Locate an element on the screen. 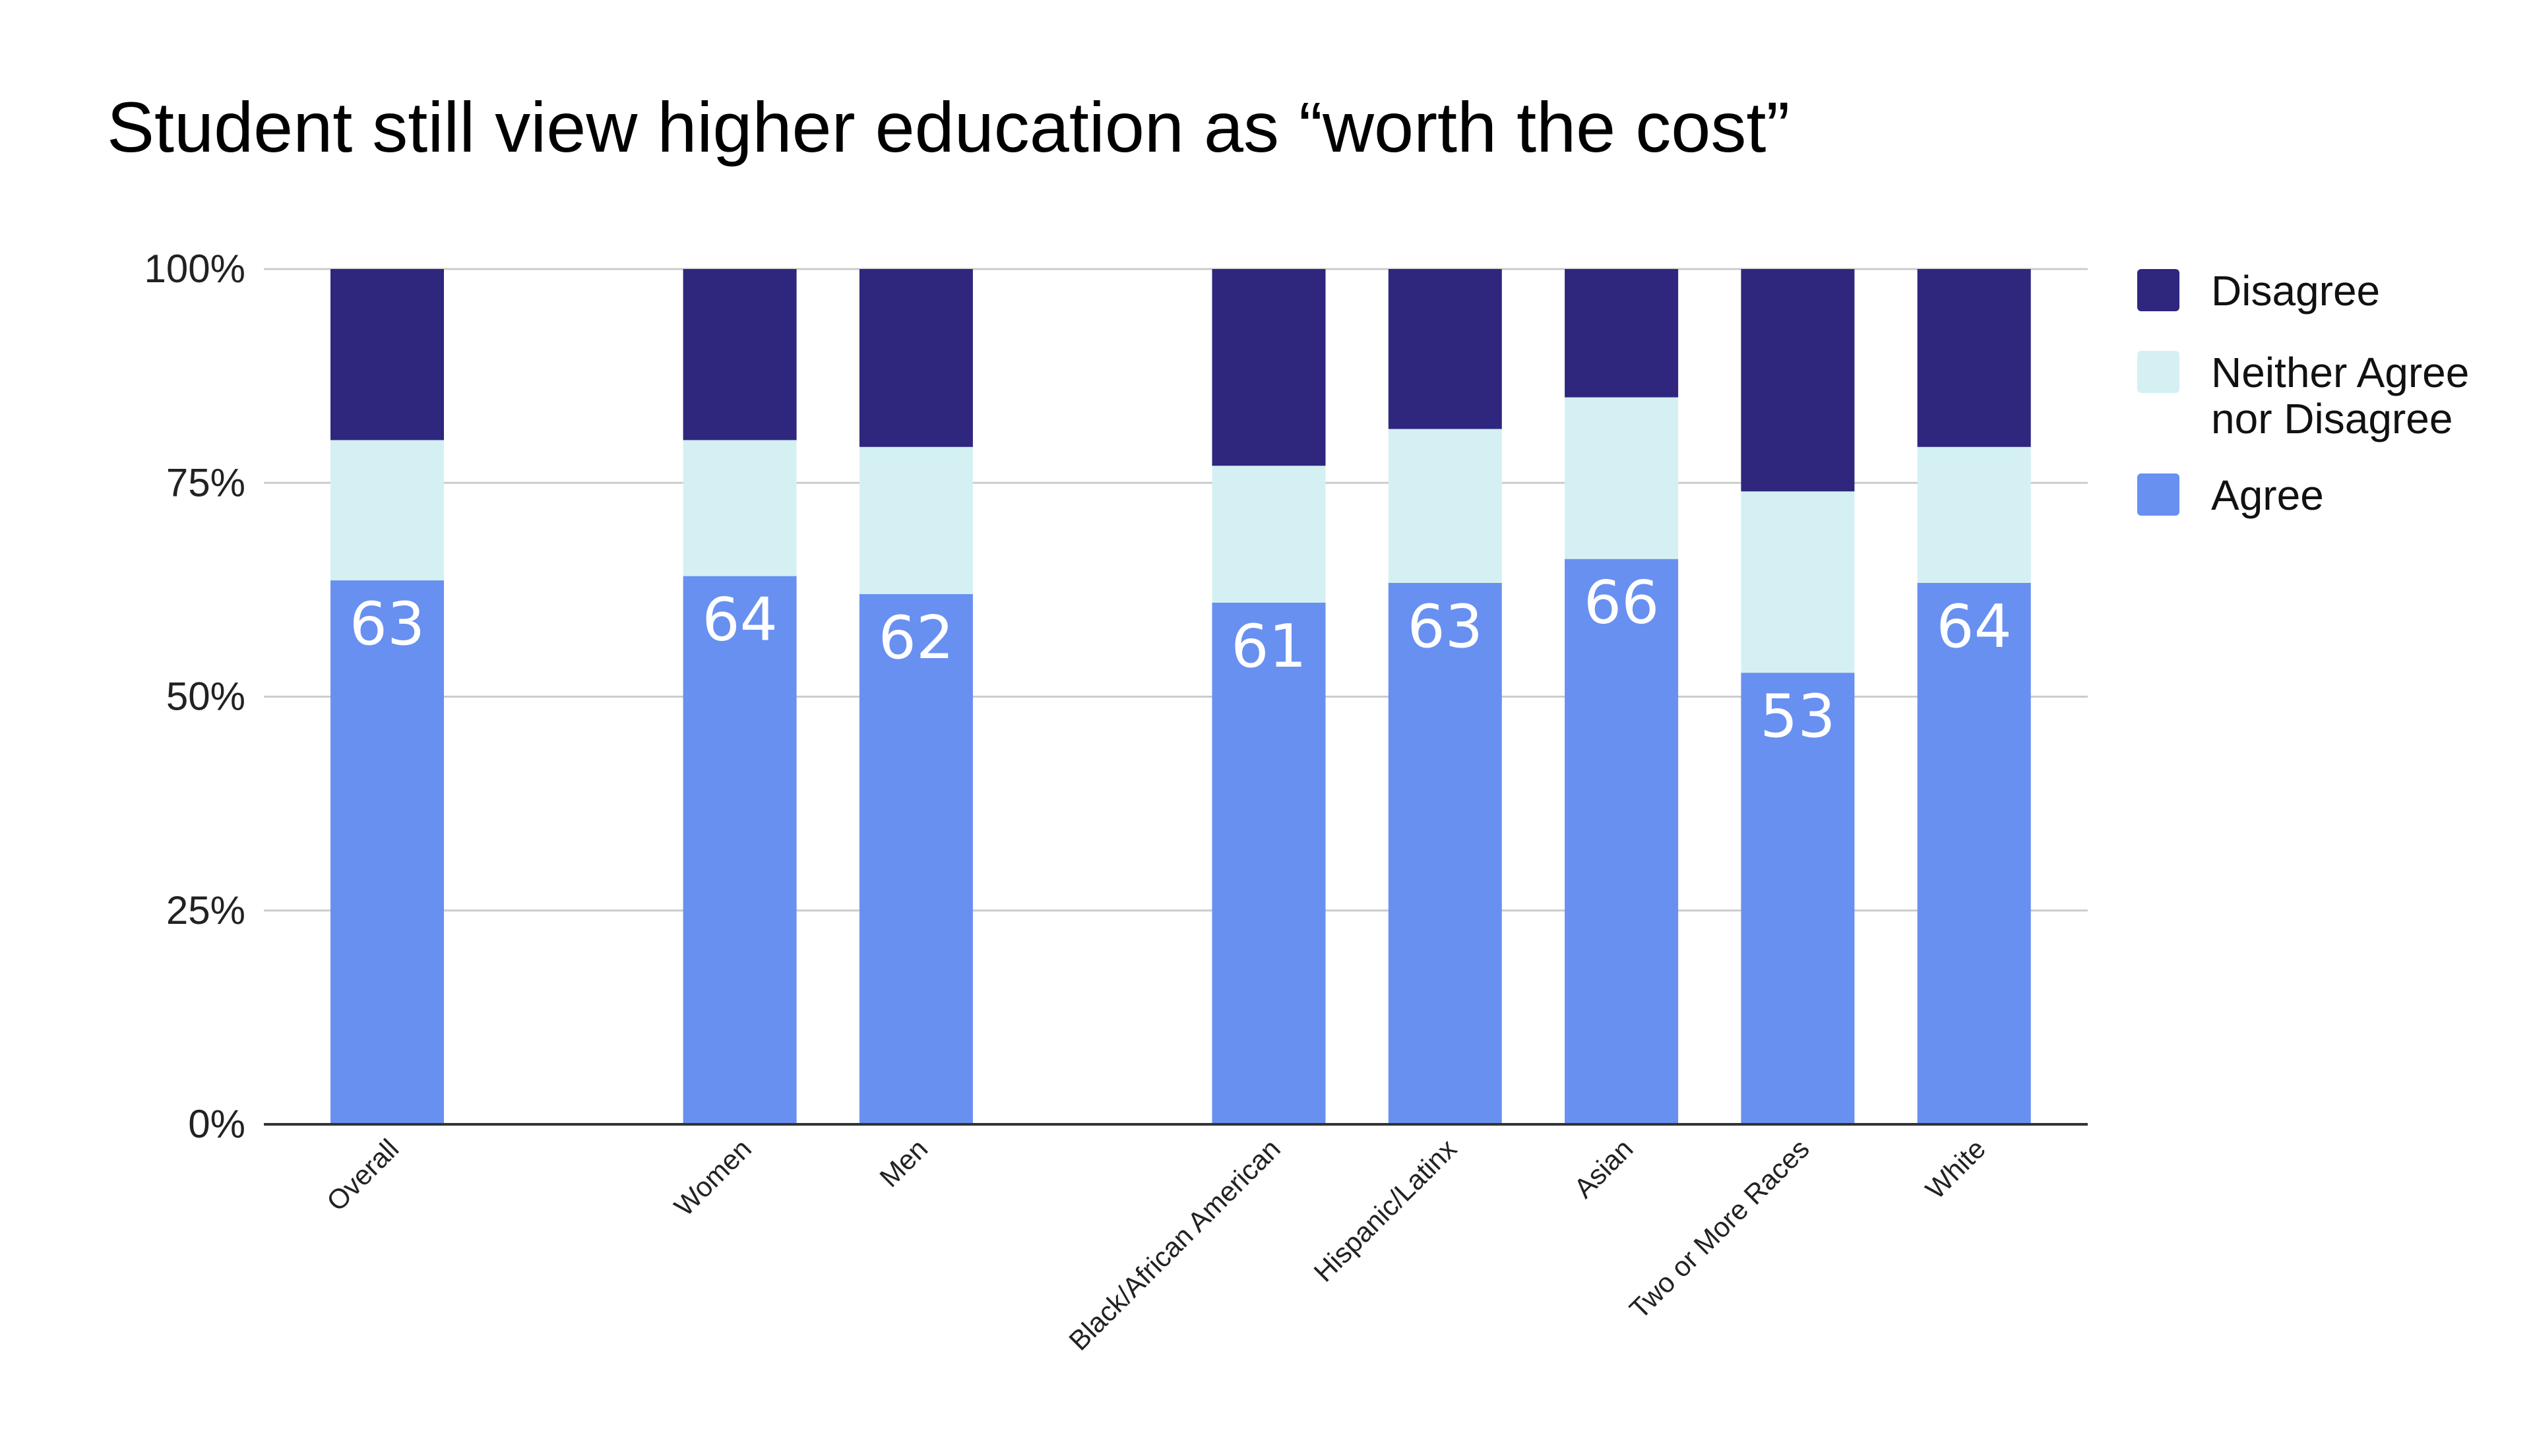 The width and height of the screenshot is (2533, 1456). legend-label: Neither Agree is located at coordinates (2340, 373).